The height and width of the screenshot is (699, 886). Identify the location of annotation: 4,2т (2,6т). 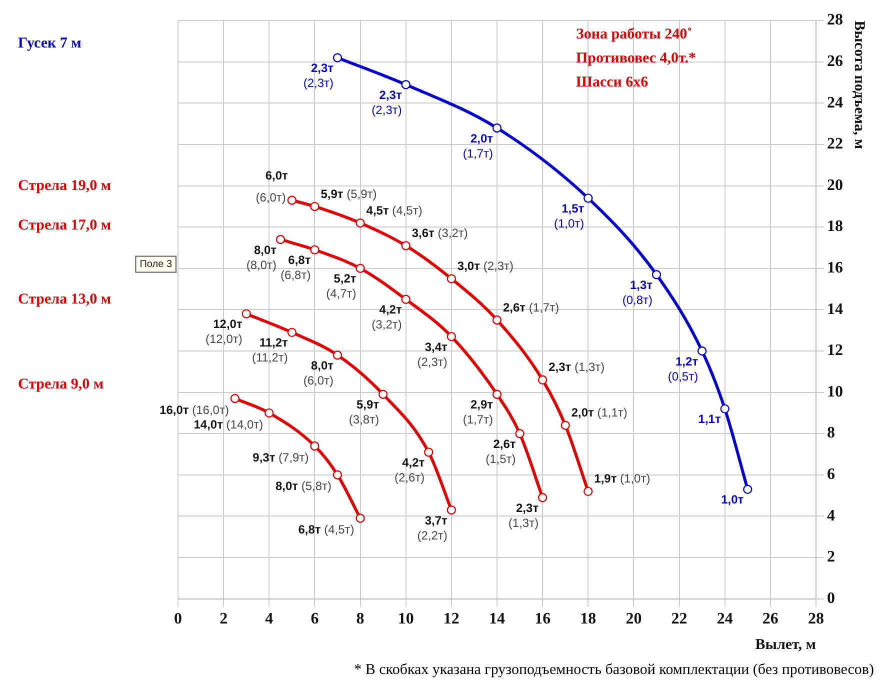
(409, 469).